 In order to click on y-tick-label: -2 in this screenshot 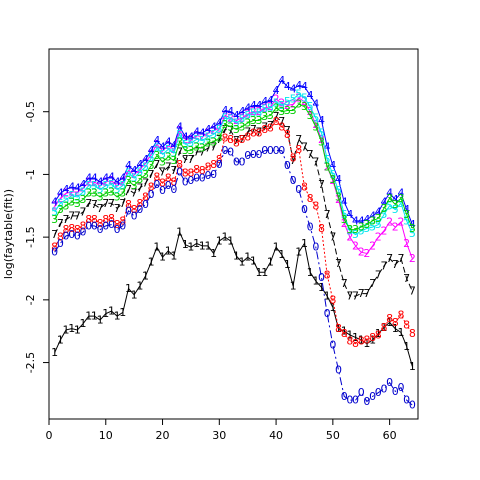, I will do `click(30, 299)`.